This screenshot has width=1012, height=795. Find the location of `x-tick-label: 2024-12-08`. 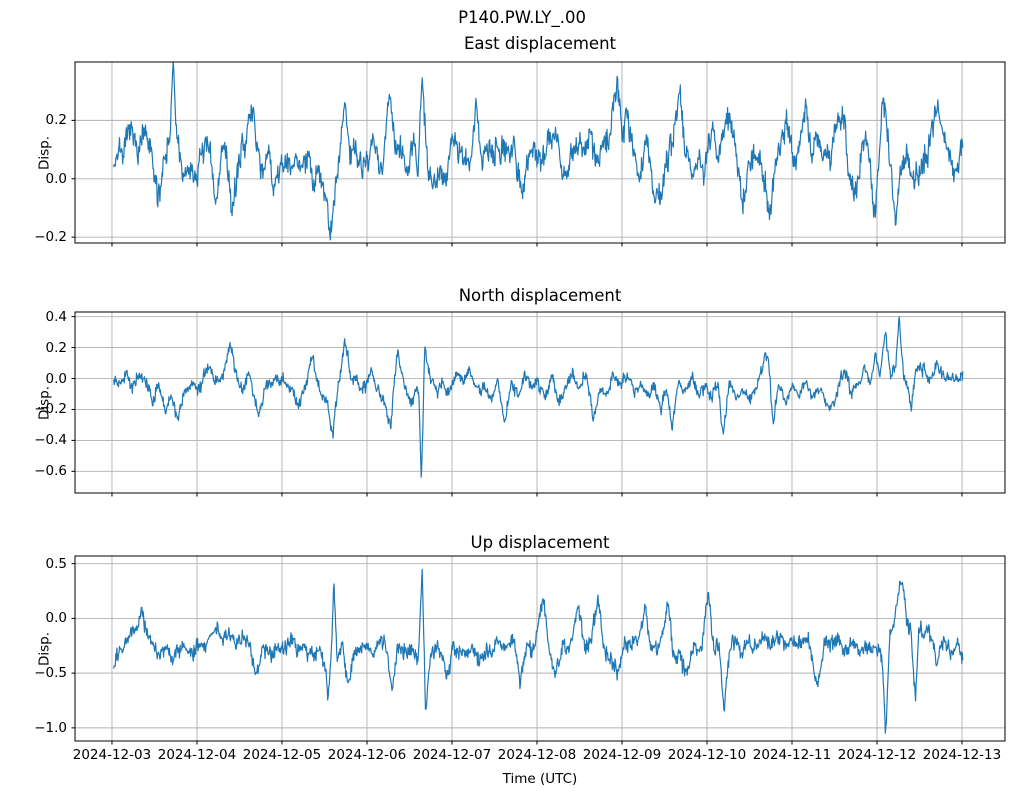

x-tick-label: 2024-12-08 is located at coordinates (537, 755).